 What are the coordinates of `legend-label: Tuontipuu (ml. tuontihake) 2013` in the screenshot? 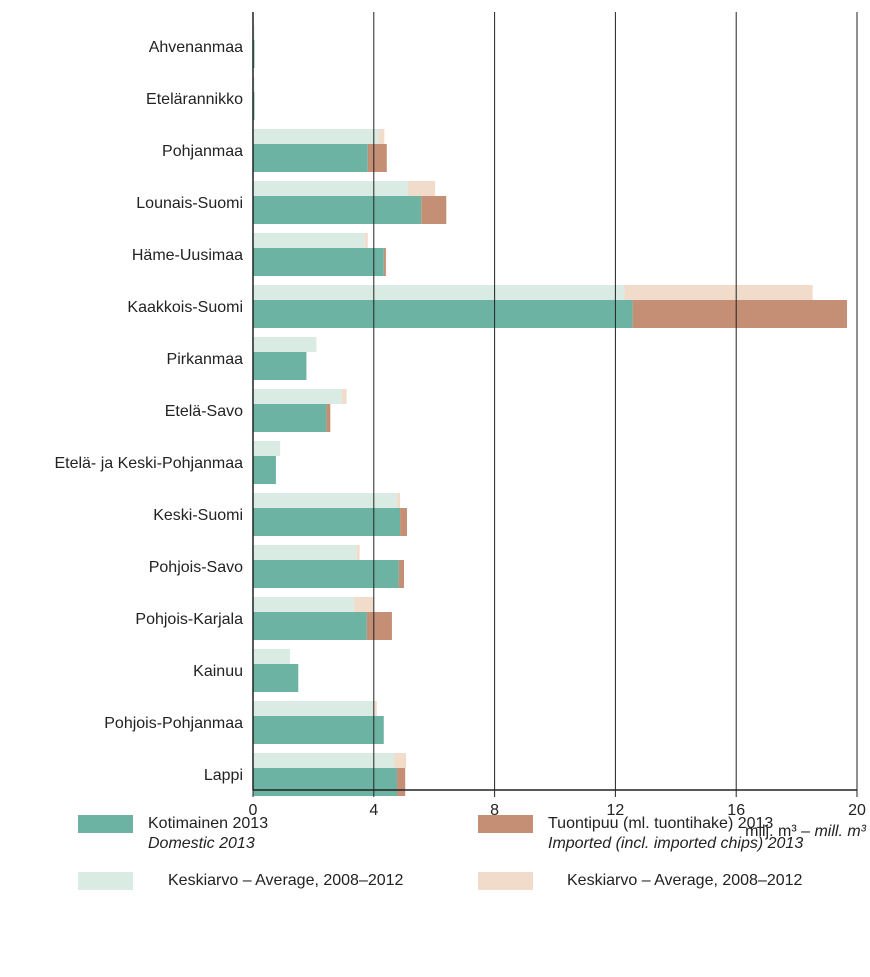 It's located at (660, 823).